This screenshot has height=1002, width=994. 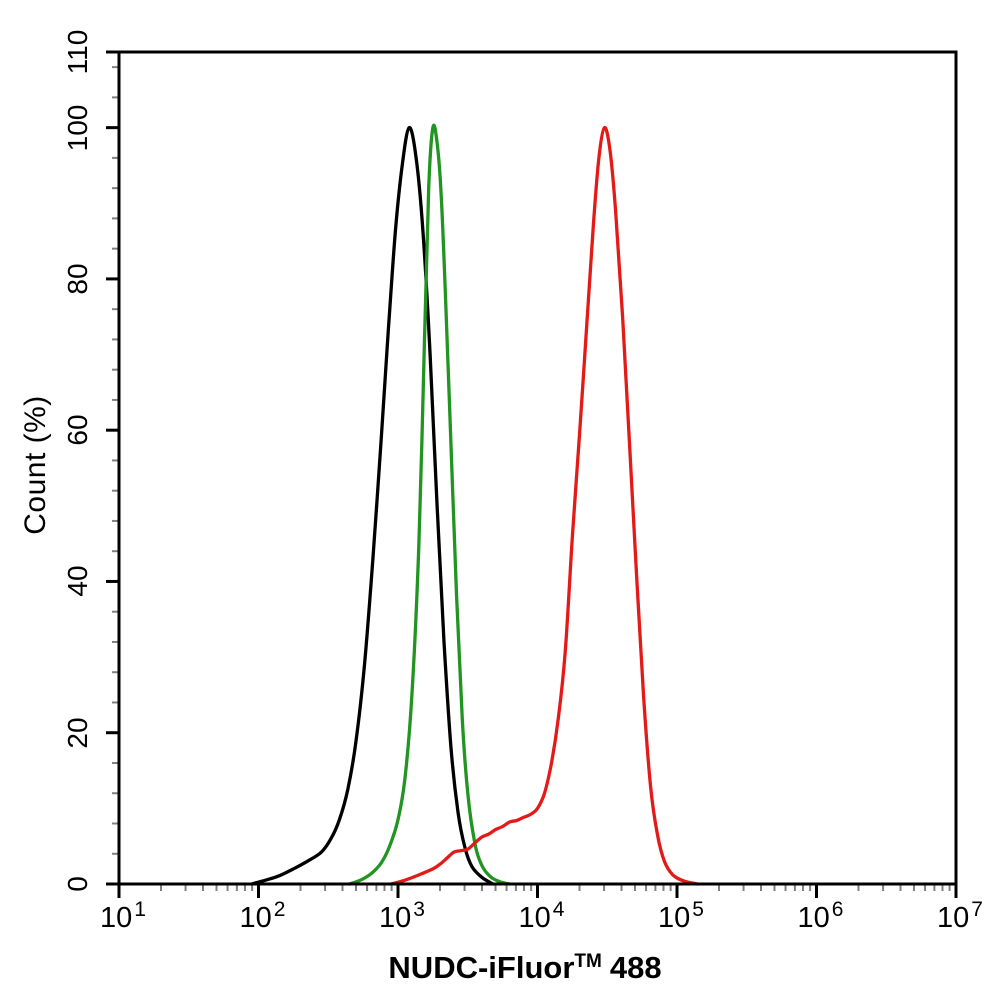 I want to click on green-histogram, so click(x=429, y=504).